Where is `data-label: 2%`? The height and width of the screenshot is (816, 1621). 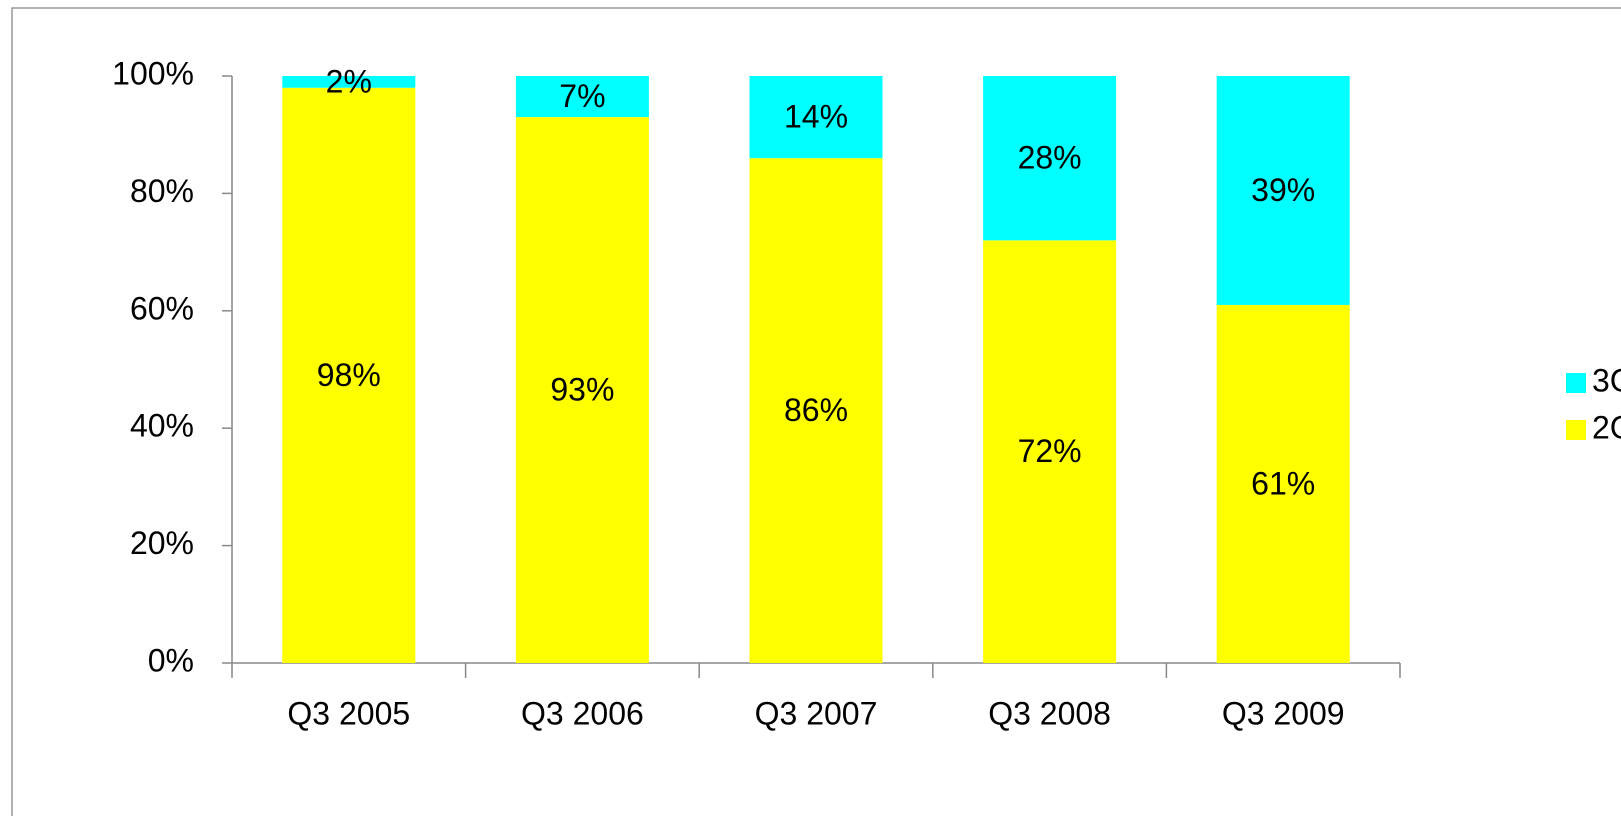
data-label: 2% is located at coordinates (349, 81).